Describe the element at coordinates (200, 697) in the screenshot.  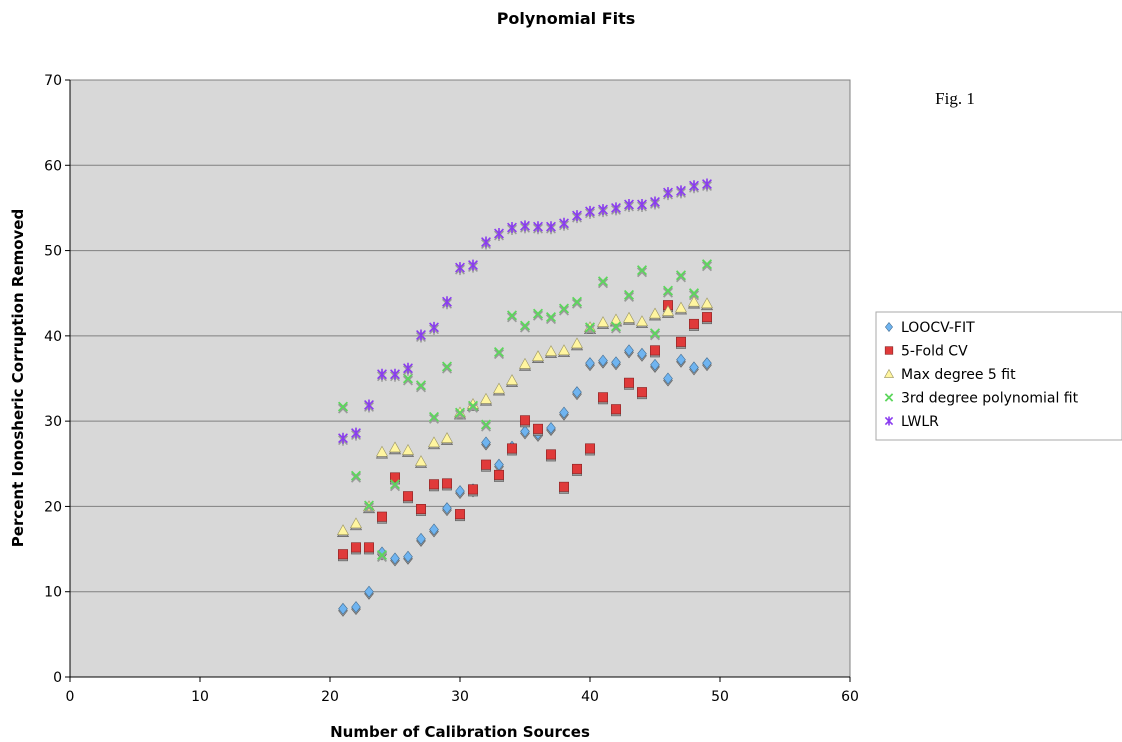
I see `x-tick-label: 10` at that location.